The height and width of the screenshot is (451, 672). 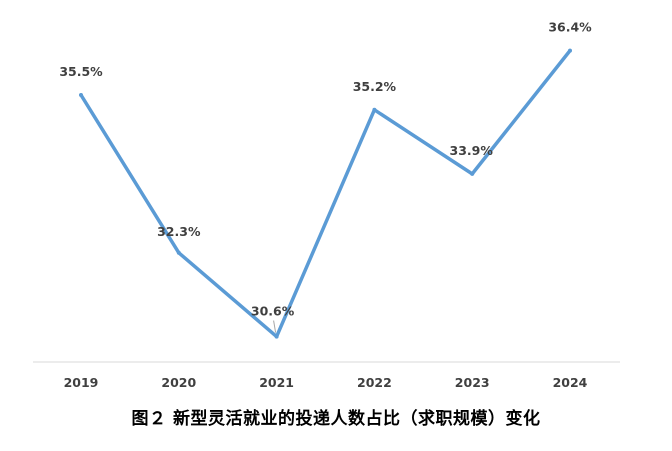 I want to click on data-label-2022: 35.2%, so click(x=375, y=86).